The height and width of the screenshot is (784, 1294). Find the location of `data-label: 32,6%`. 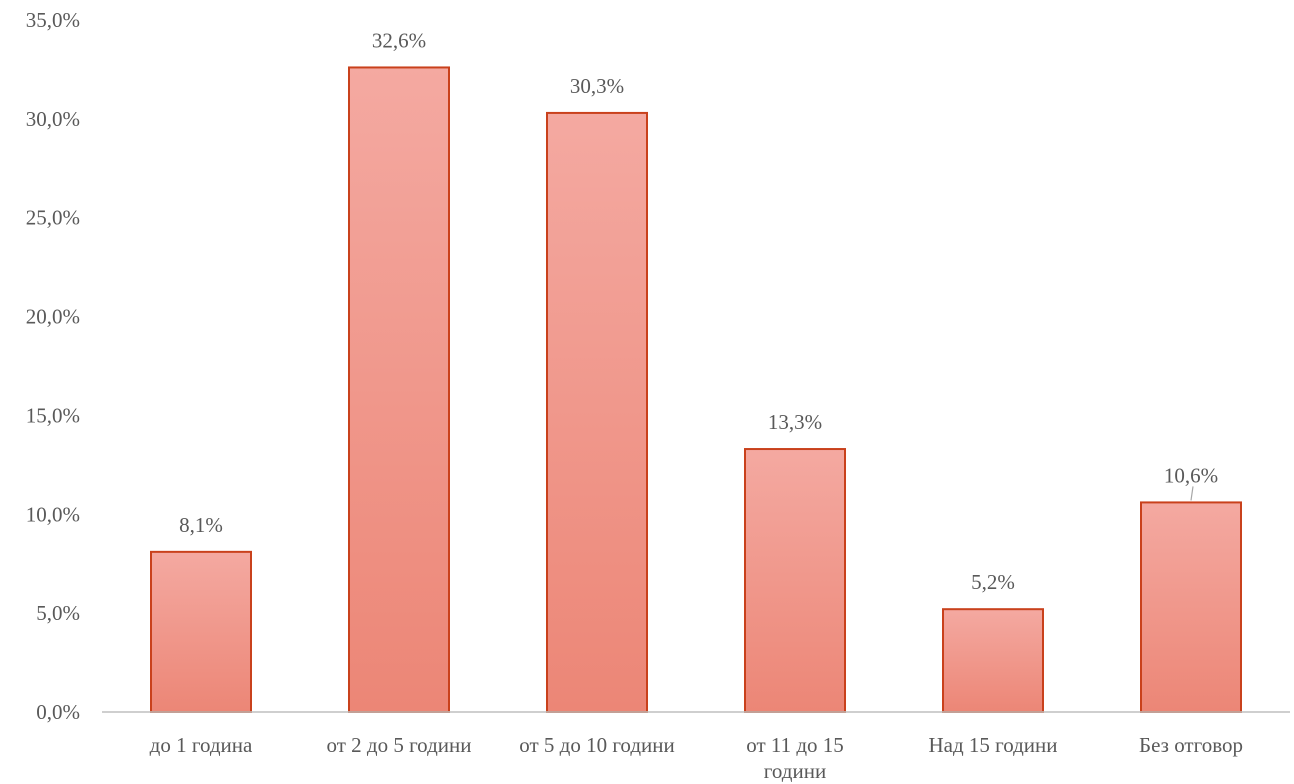

data-label: 32,6% is located at coordinates (399, 40).